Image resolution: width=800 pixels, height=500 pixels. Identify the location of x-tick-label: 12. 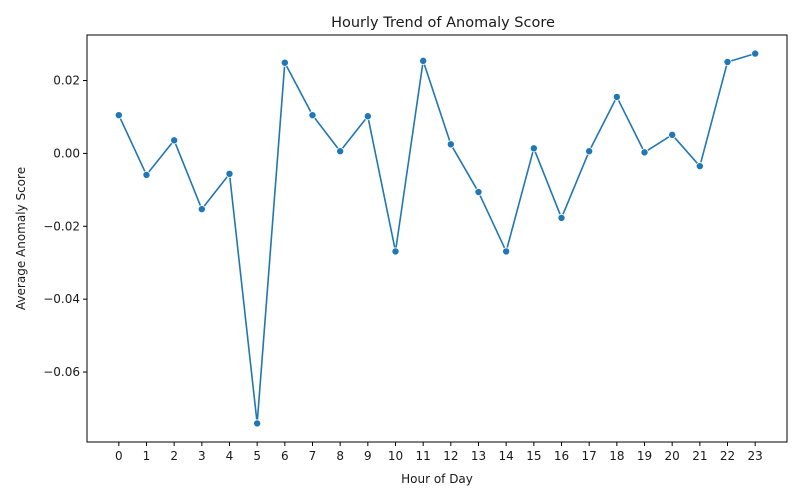
(450, 456).